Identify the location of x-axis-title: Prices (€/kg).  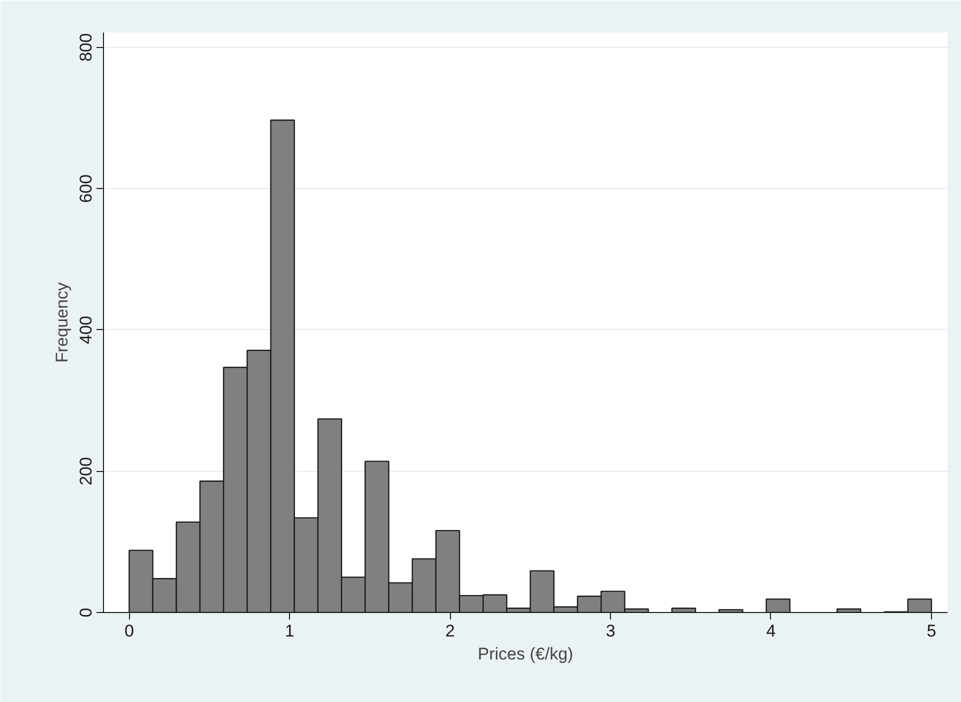
(526, 654).